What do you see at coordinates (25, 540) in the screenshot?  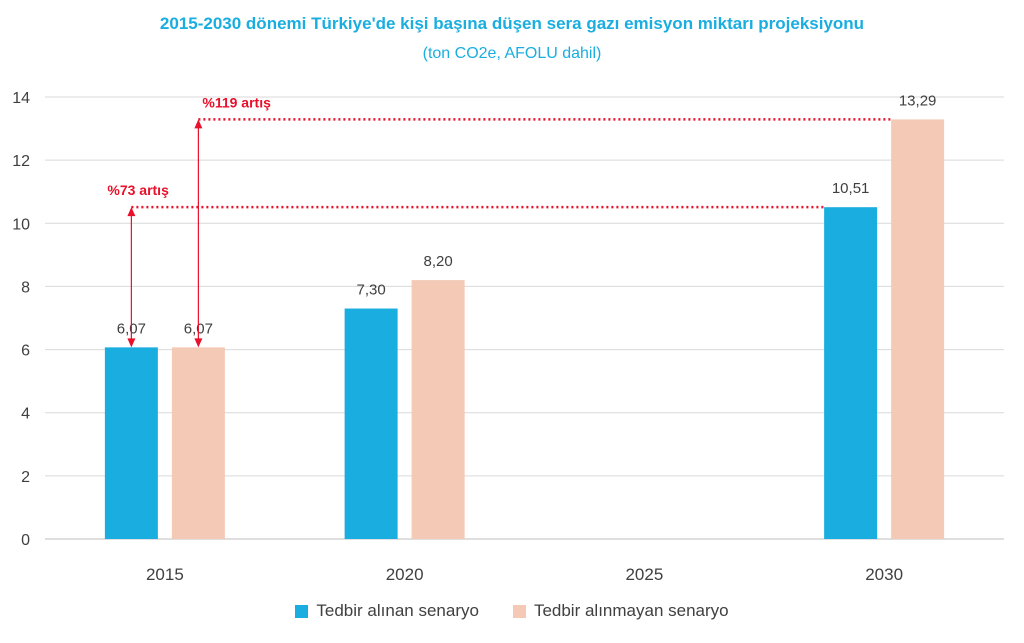 I see `y-tick-label-0: 0` at bounding box center [25, 540].